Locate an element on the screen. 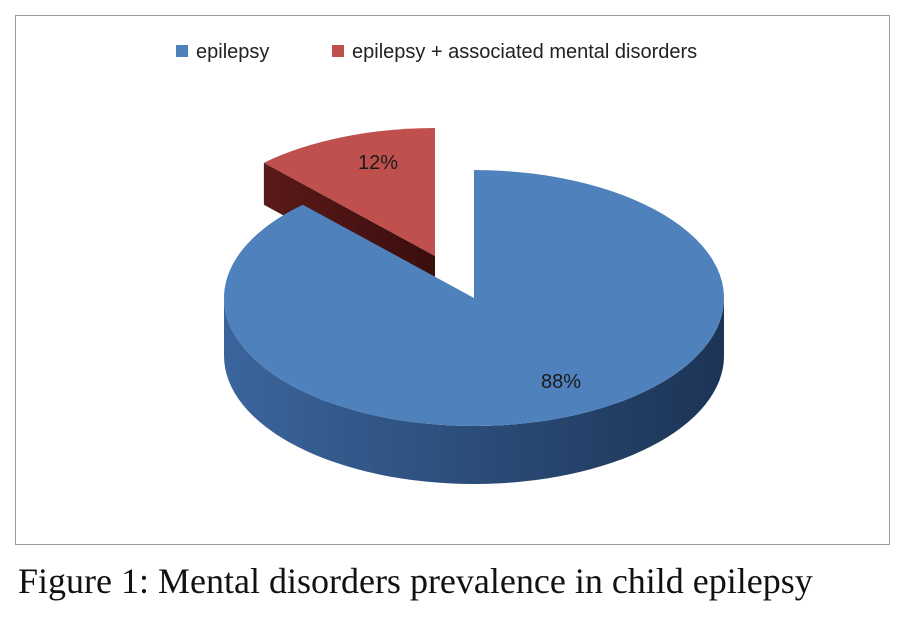 Image resolution: width=910 pixels, height=629 pixels. slice-epilepsy-mental is located at coordinates (349, 192).